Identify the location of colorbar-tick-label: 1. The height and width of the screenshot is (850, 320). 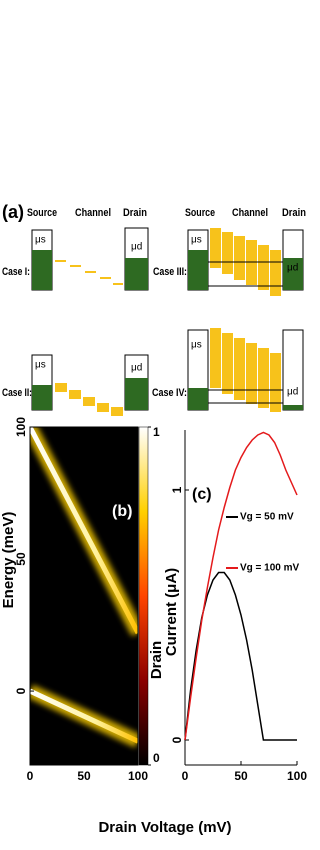
(156, 432).